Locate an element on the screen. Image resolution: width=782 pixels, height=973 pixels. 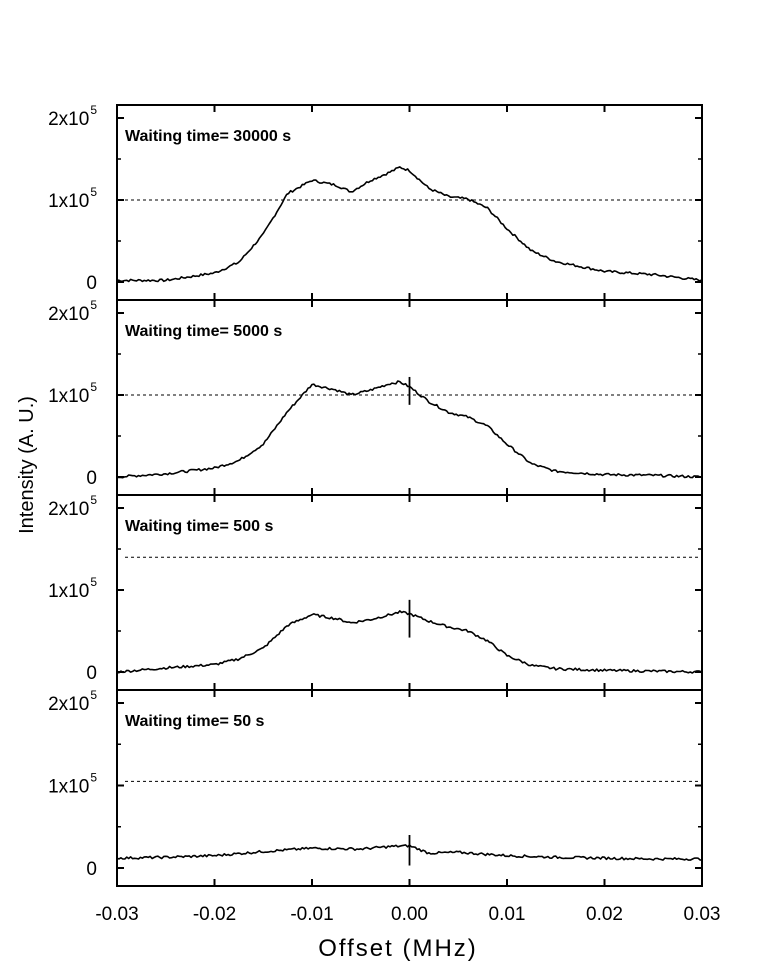
x-tick-label: -0.02 is located at coordinates (214, 914).